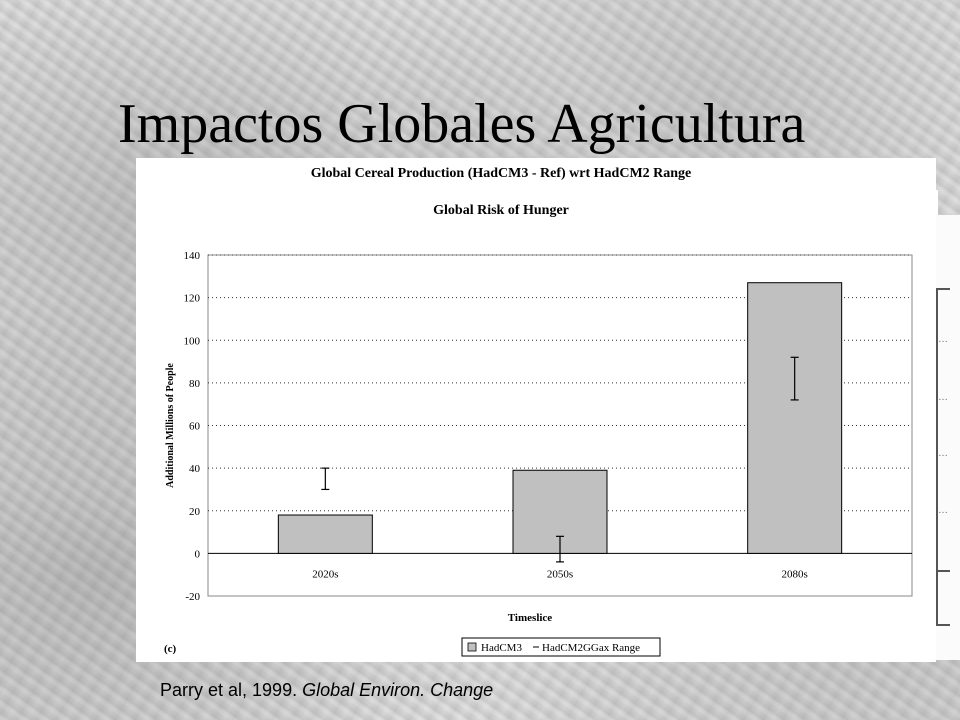 This screenshot has width=960, height=720. Describe the element at coordinates (192, 299) in the screenshot. I see `y-tick-label: 120` at that location.